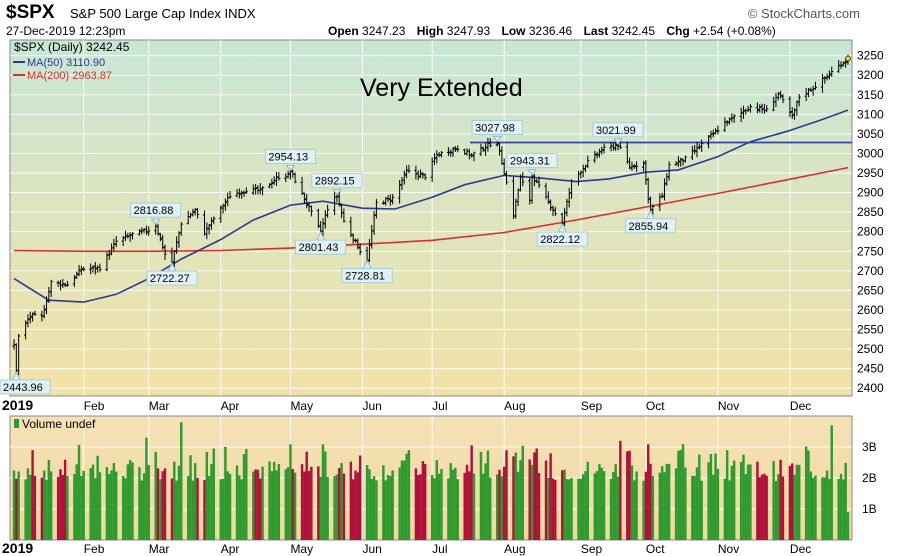 The height and width of the screenshot is (556, 900). What do you see at coordinates (439, 549) in the screenshot?
I see `month-label-volume: Jul` at bounding box center [439, 549].